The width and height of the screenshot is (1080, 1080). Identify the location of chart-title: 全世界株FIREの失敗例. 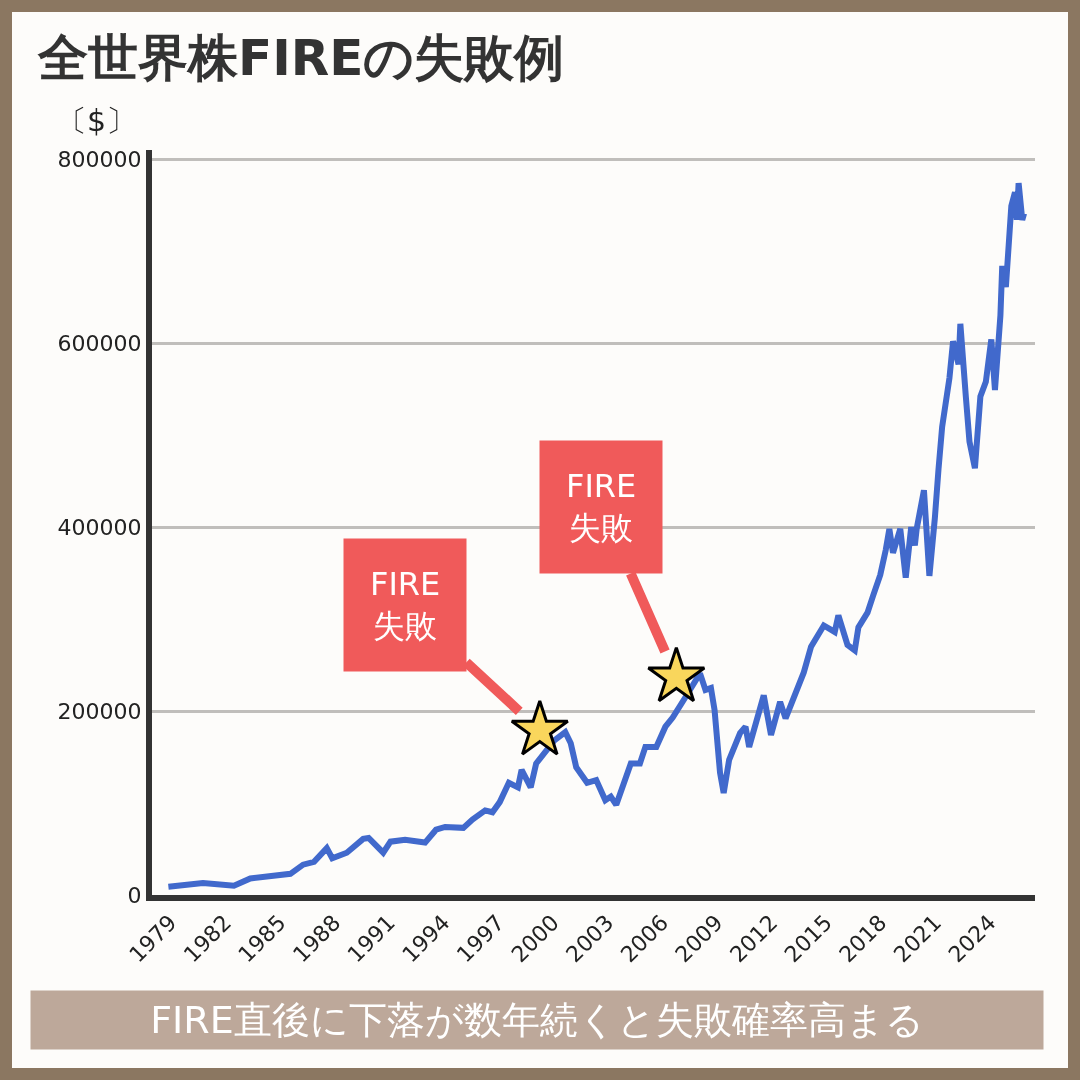
(301, 58).